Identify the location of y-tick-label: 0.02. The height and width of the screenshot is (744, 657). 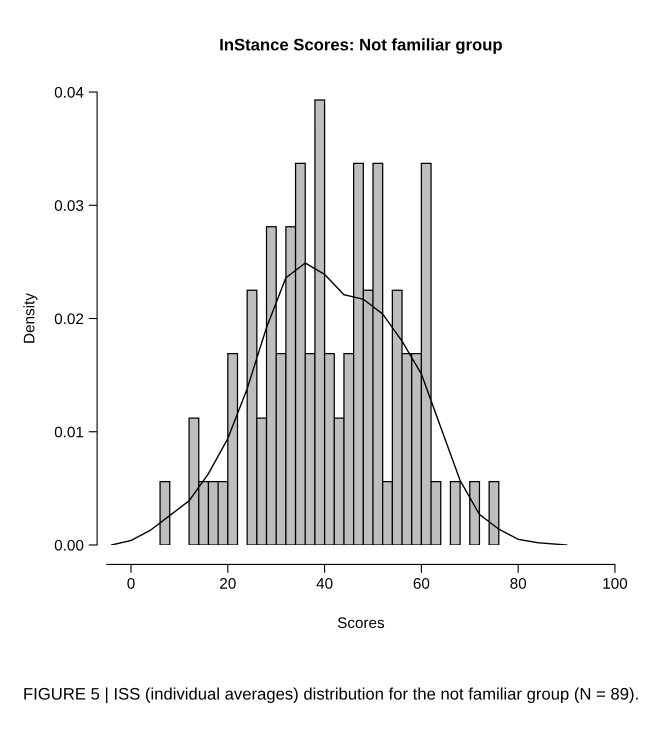
(69, 318).